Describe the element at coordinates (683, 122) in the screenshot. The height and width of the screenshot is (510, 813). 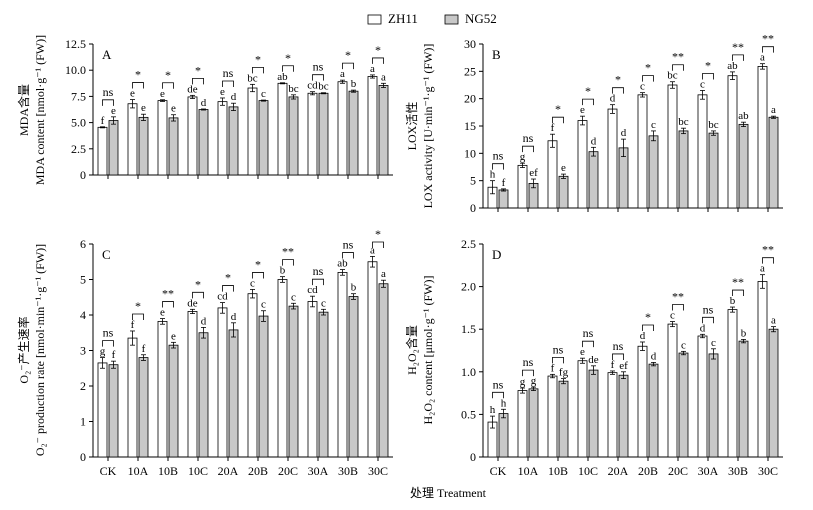
I see `significance-letter: bc` at that location.